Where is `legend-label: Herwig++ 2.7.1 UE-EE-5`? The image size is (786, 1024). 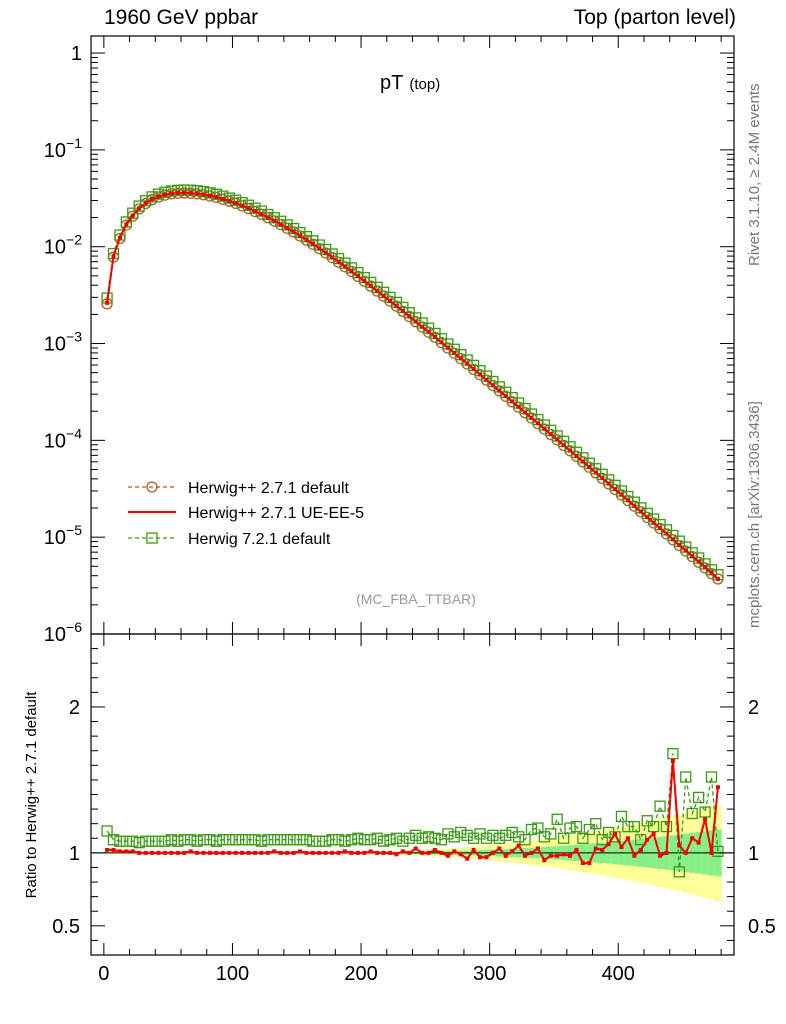 legend-label: Herwig++ 2.7.1 UE-EE-5 is located at coordinates (276, 513).